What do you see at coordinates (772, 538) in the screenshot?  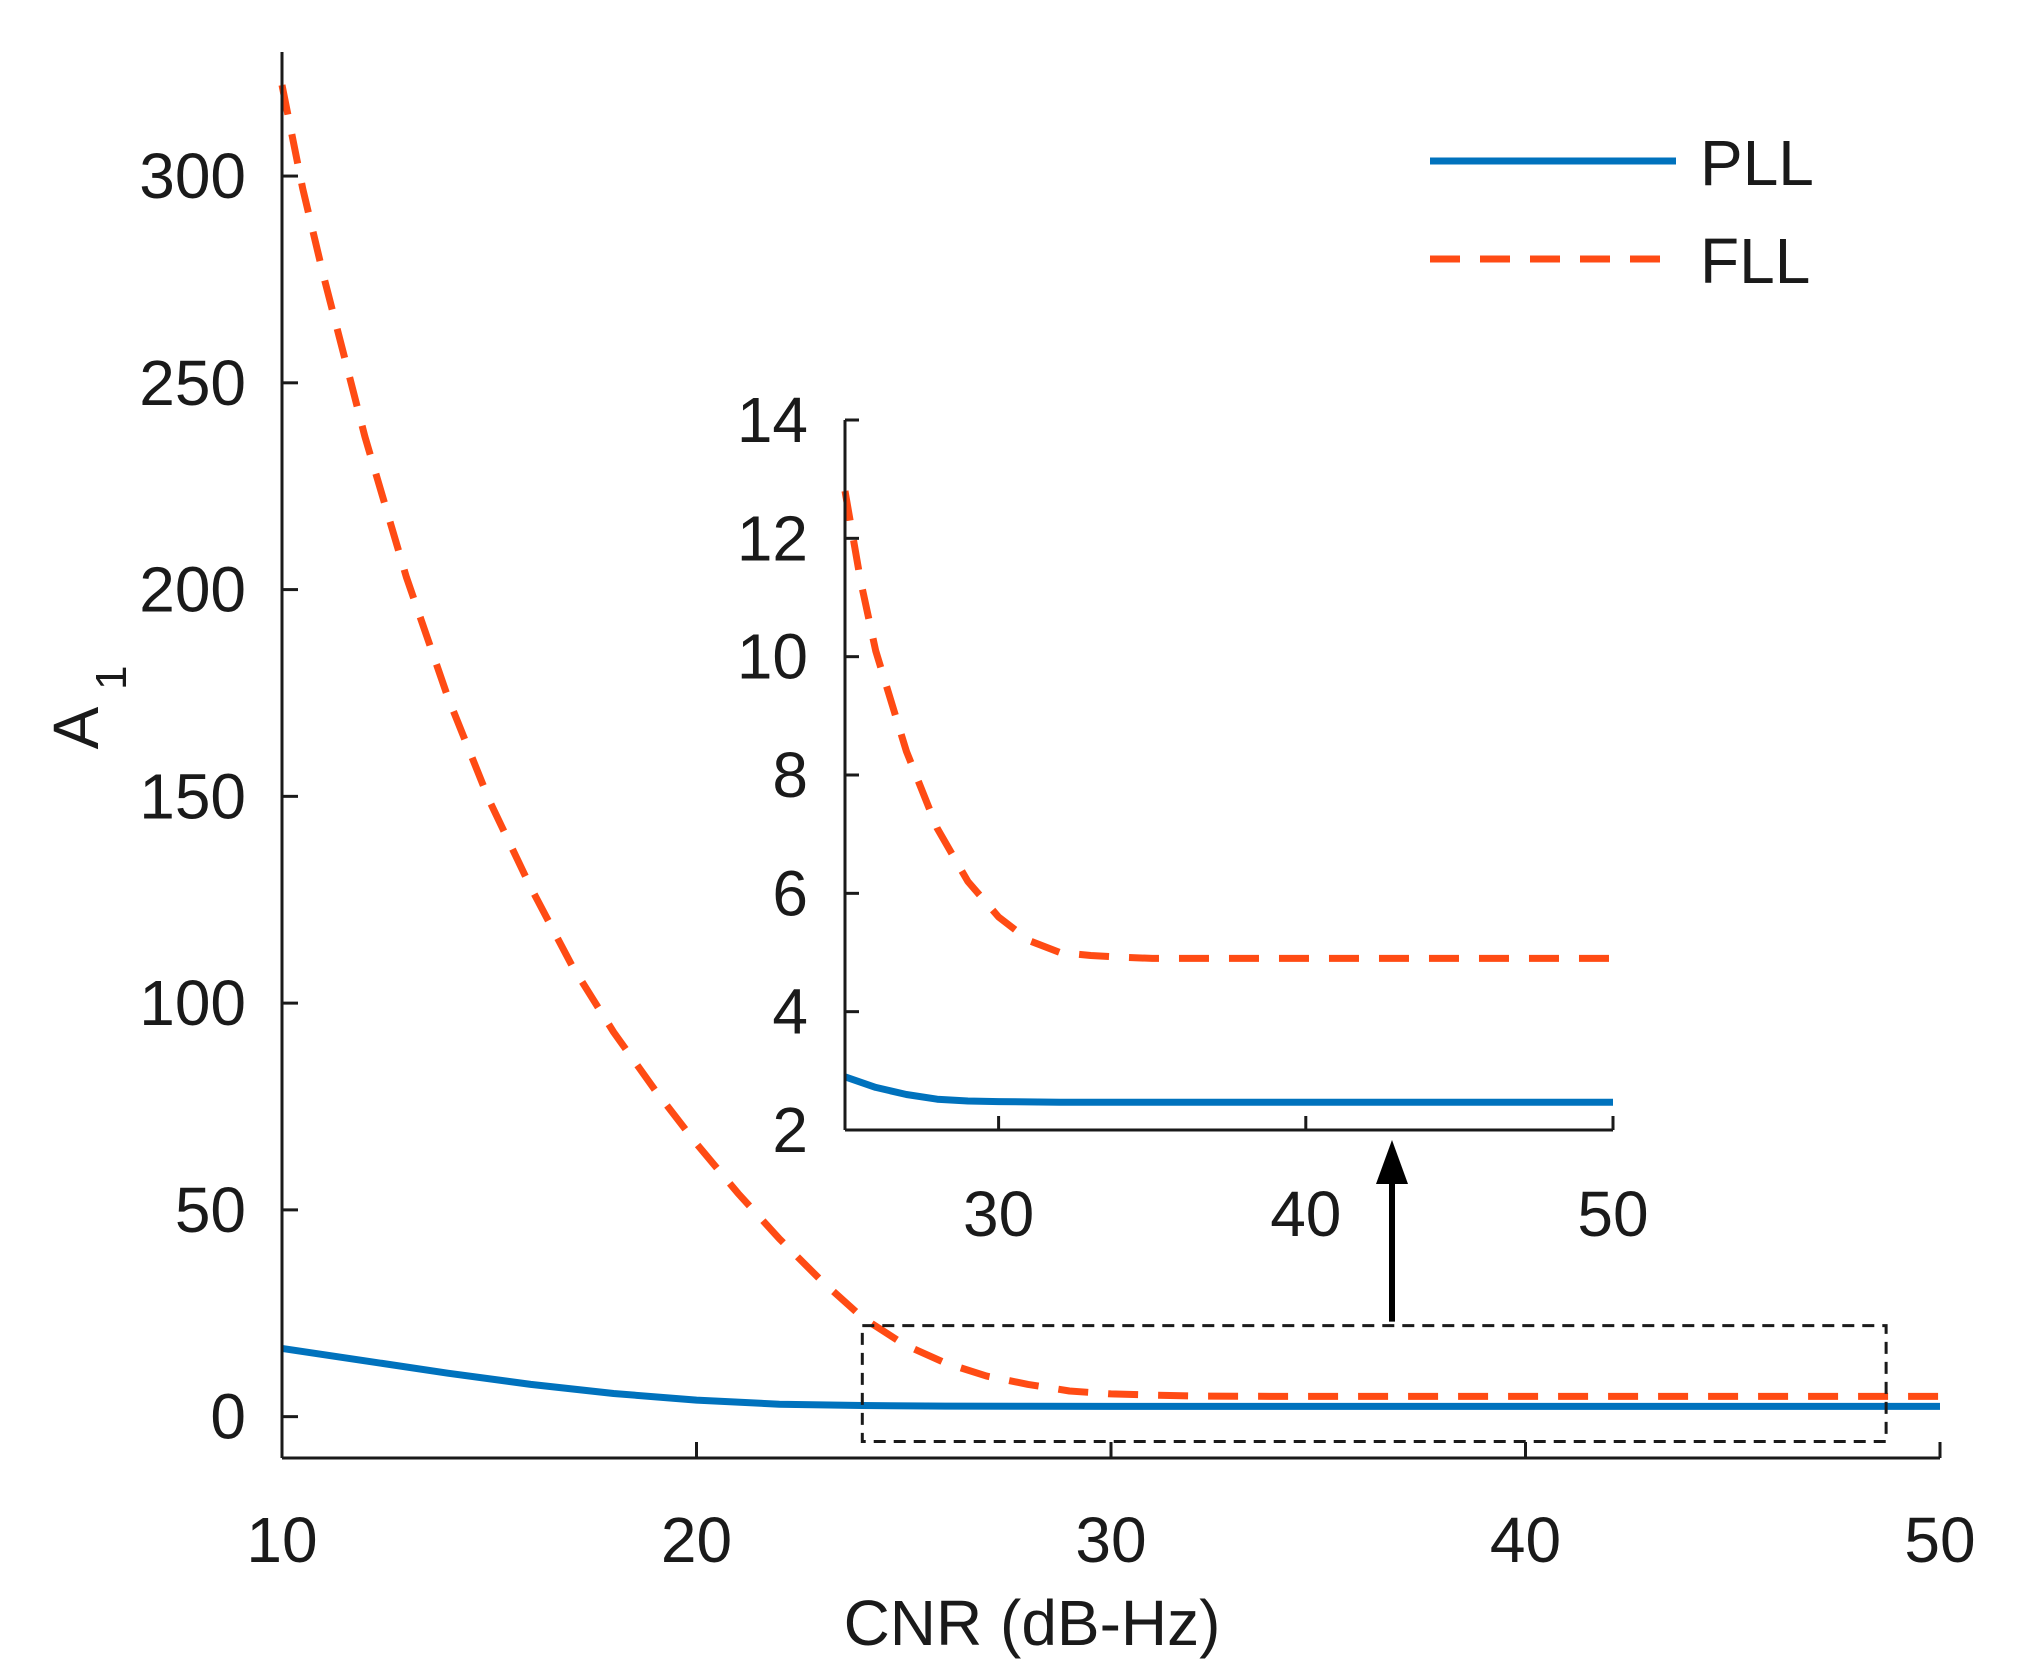 I see `inset-y-tick-label: 12` at bounding box center [772, 538].